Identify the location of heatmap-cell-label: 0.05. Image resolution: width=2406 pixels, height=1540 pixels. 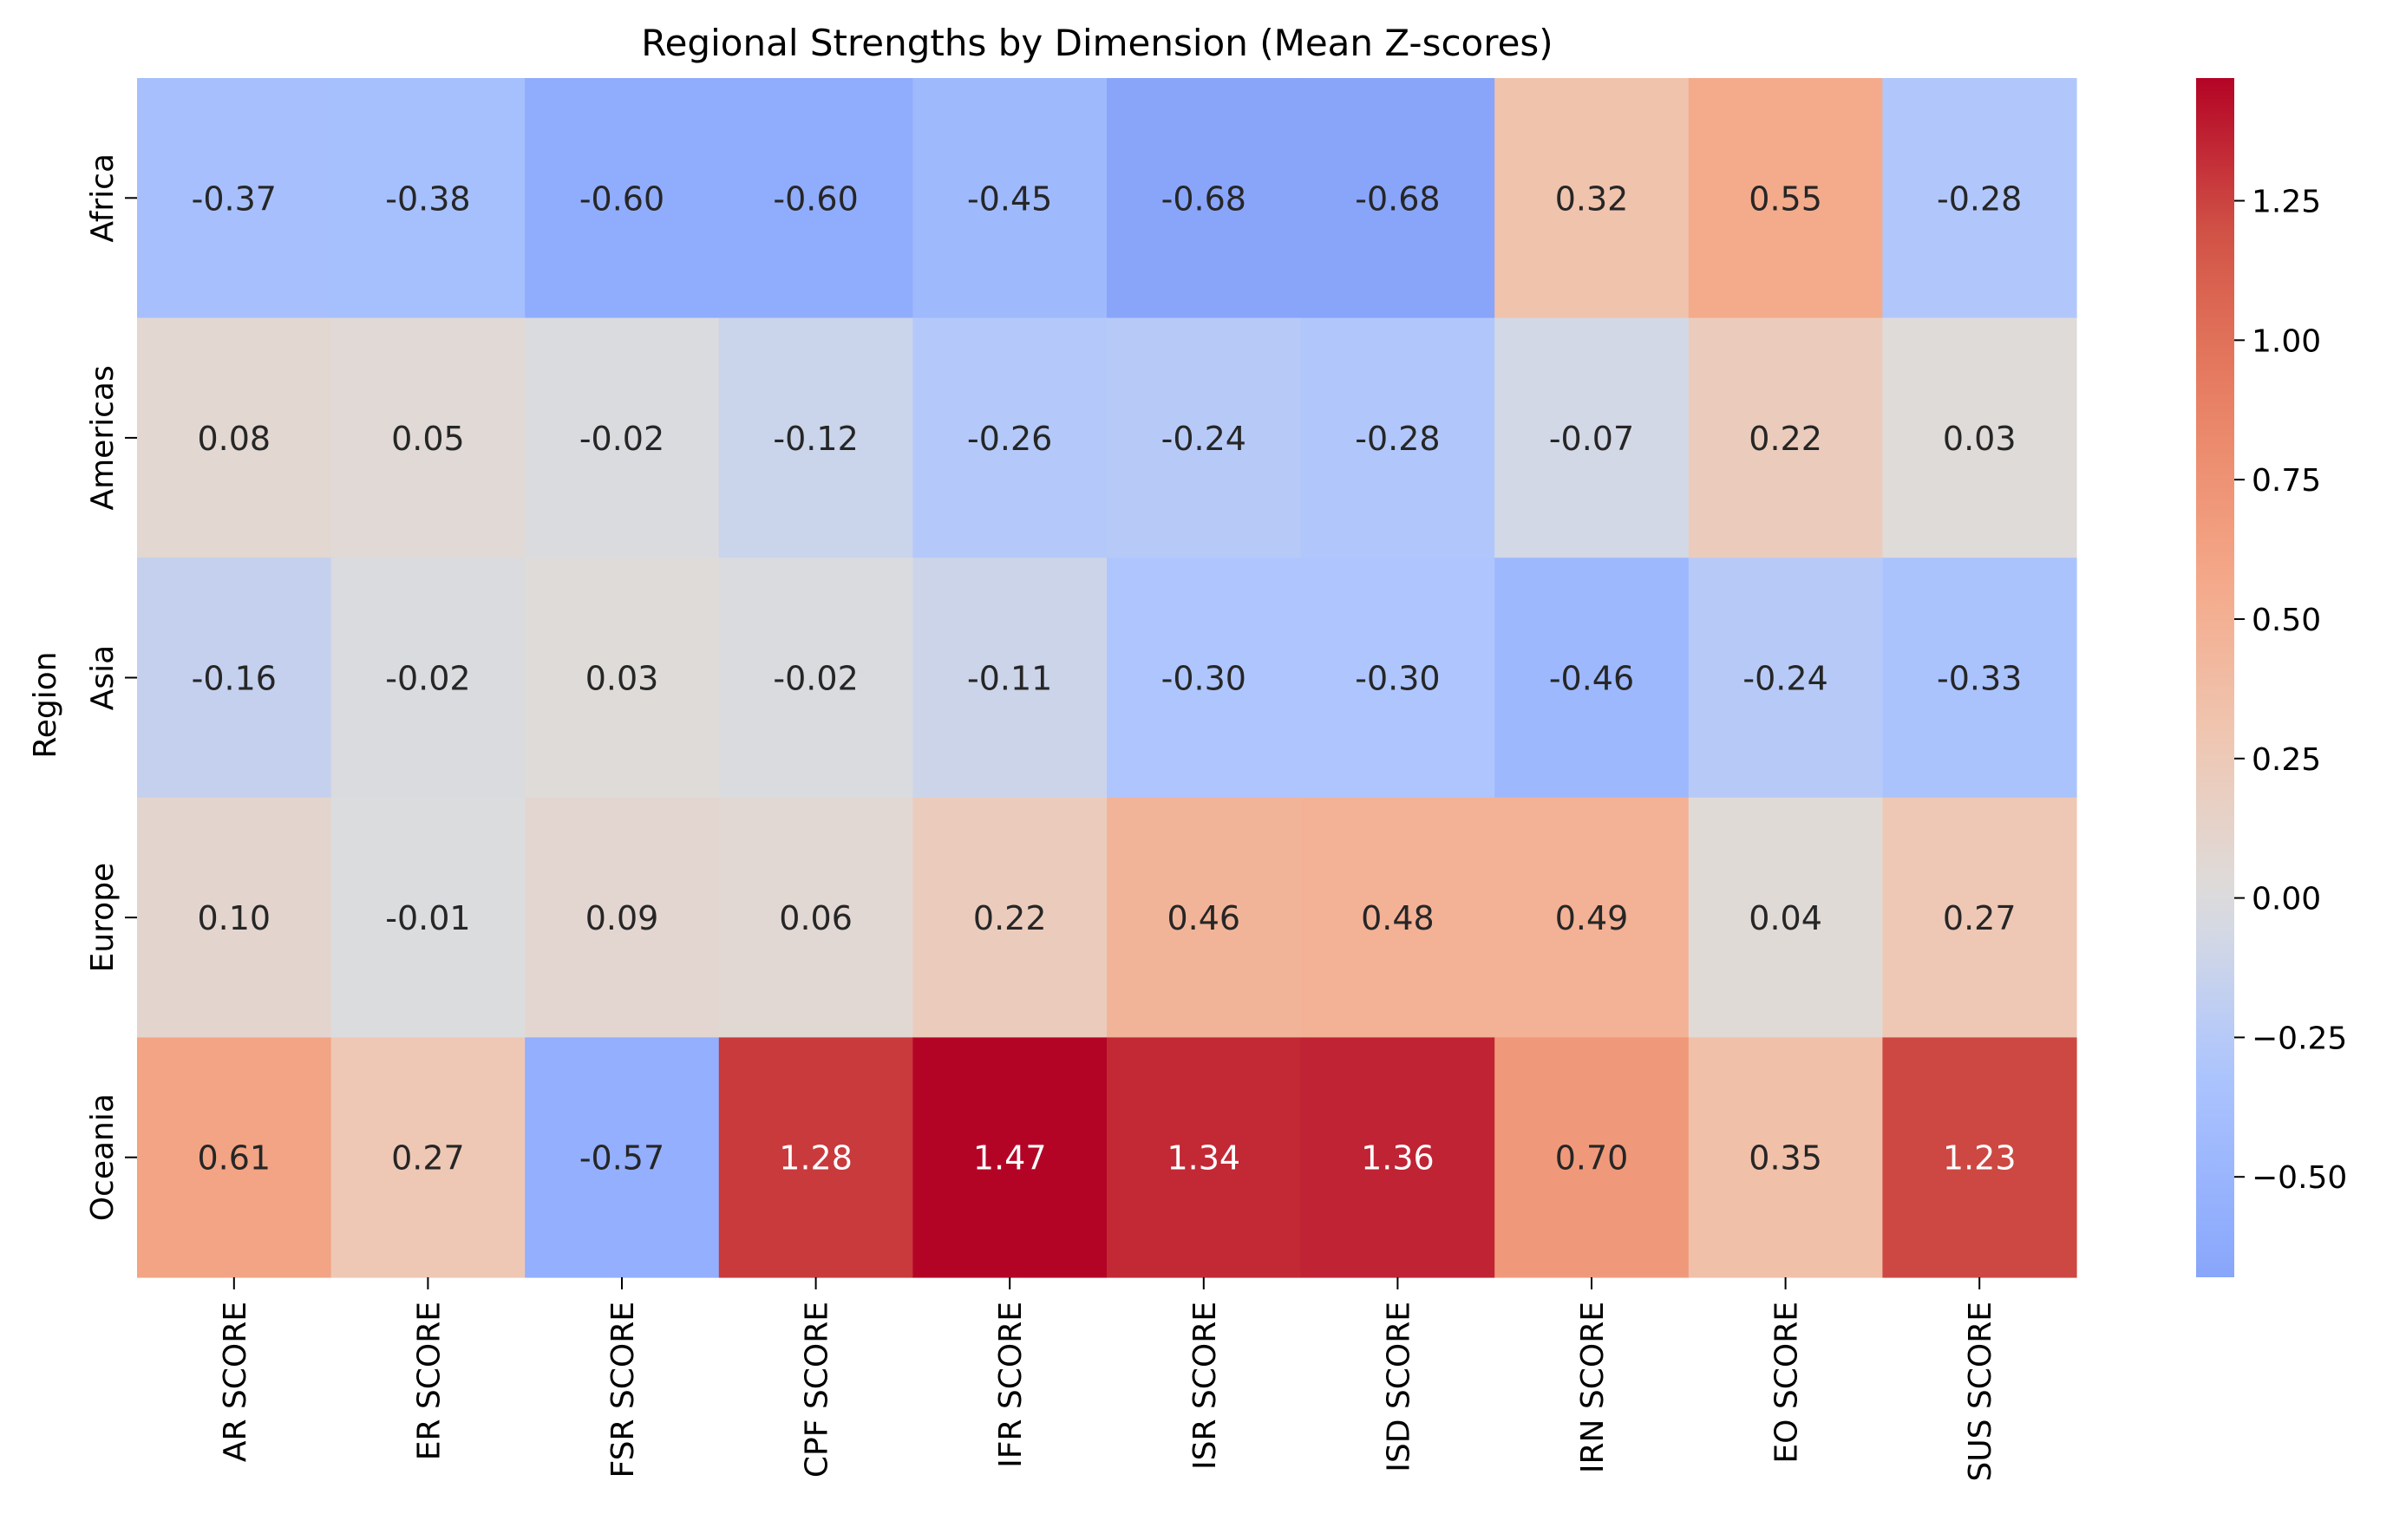
(428, 439).